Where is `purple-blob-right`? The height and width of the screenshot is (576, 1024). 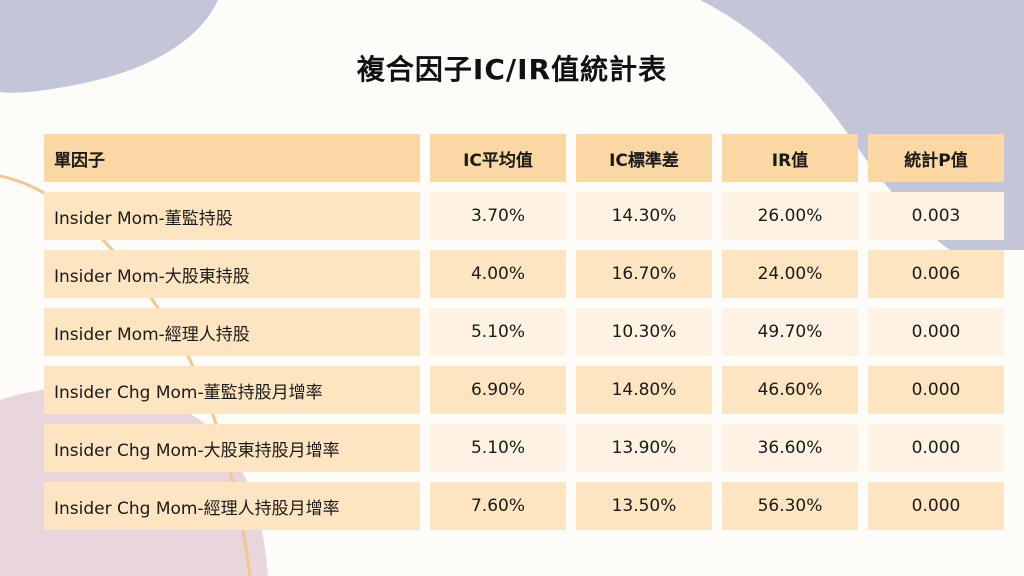
purple-blob-right is located at coordinates (862, 125).